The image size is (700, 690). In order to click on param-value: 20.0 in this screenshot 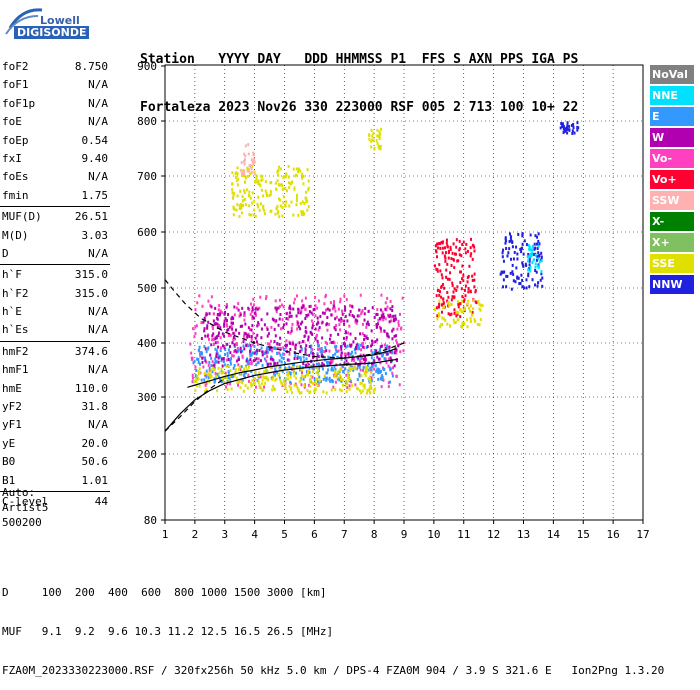, I will do `click(95, 443)`.